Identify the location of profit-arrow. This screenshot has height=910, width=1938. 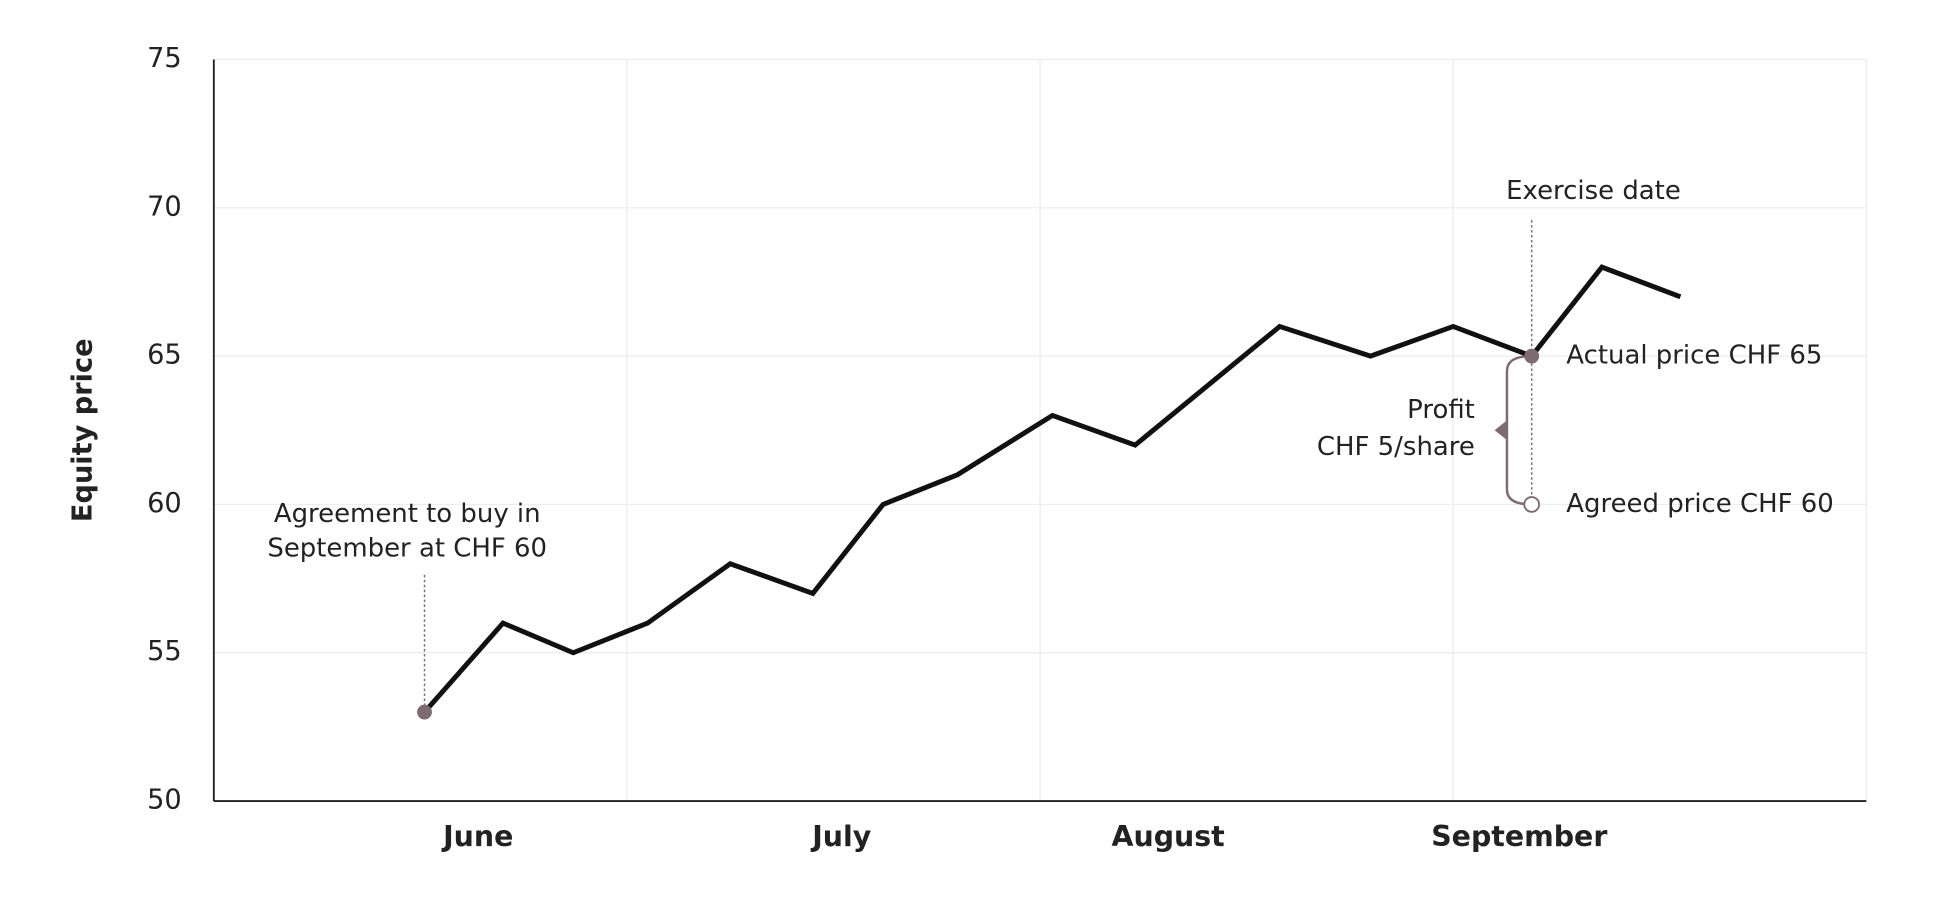
(1500, 430).